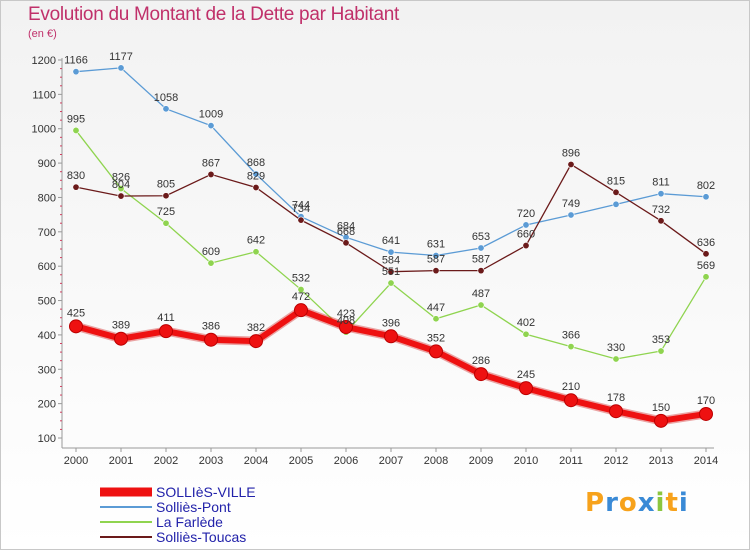 Image resolution: width=750 pixels, height=550 pixels. What do you see at coordinates (121, 57) in the screenshot?
I see `data-label: 1177` at bounding box center [121, 57].